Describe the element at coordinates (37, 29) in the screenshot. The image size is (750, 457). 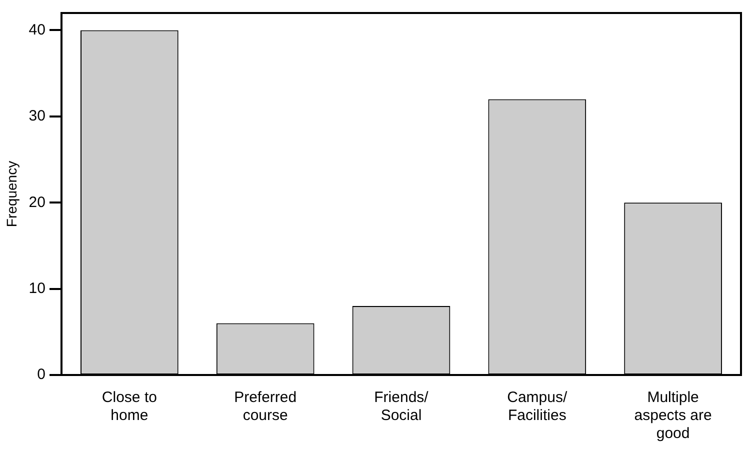
I see `y-tick-label: 40` at that location.